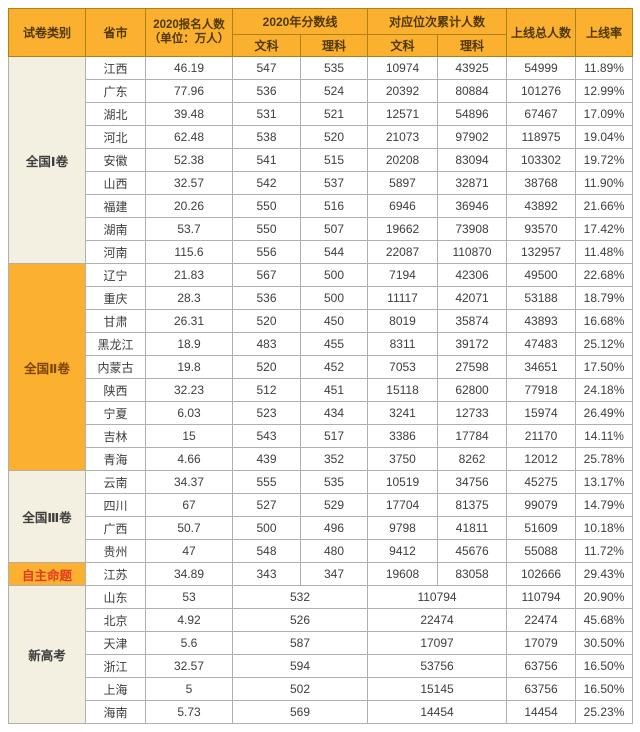 This screenshot has width=640, height=732. I want to click on cell-score-wen: 543, so click(266, 436).